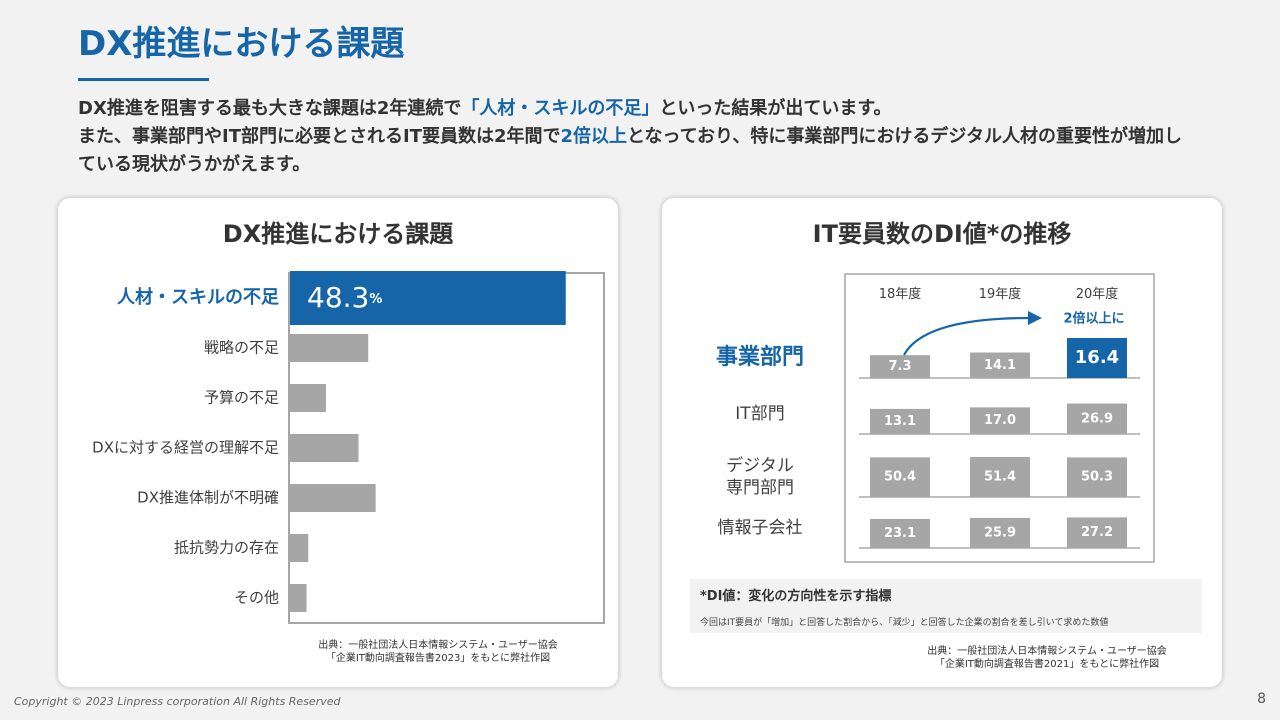  Describe the element at coordinates (560, 108) in the screenshot. I see `intro-highlight-talent: 「人材・スキルの不足」` at that location.